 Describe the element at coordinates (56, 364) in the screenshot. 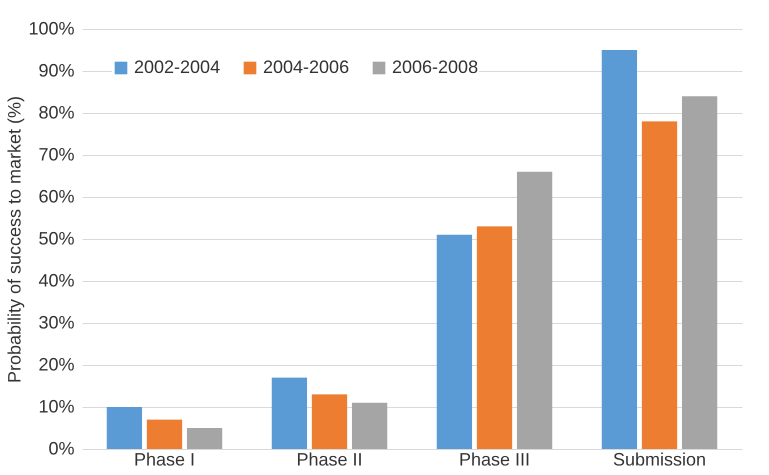

I see `y-tick-label: 20%` at that location.